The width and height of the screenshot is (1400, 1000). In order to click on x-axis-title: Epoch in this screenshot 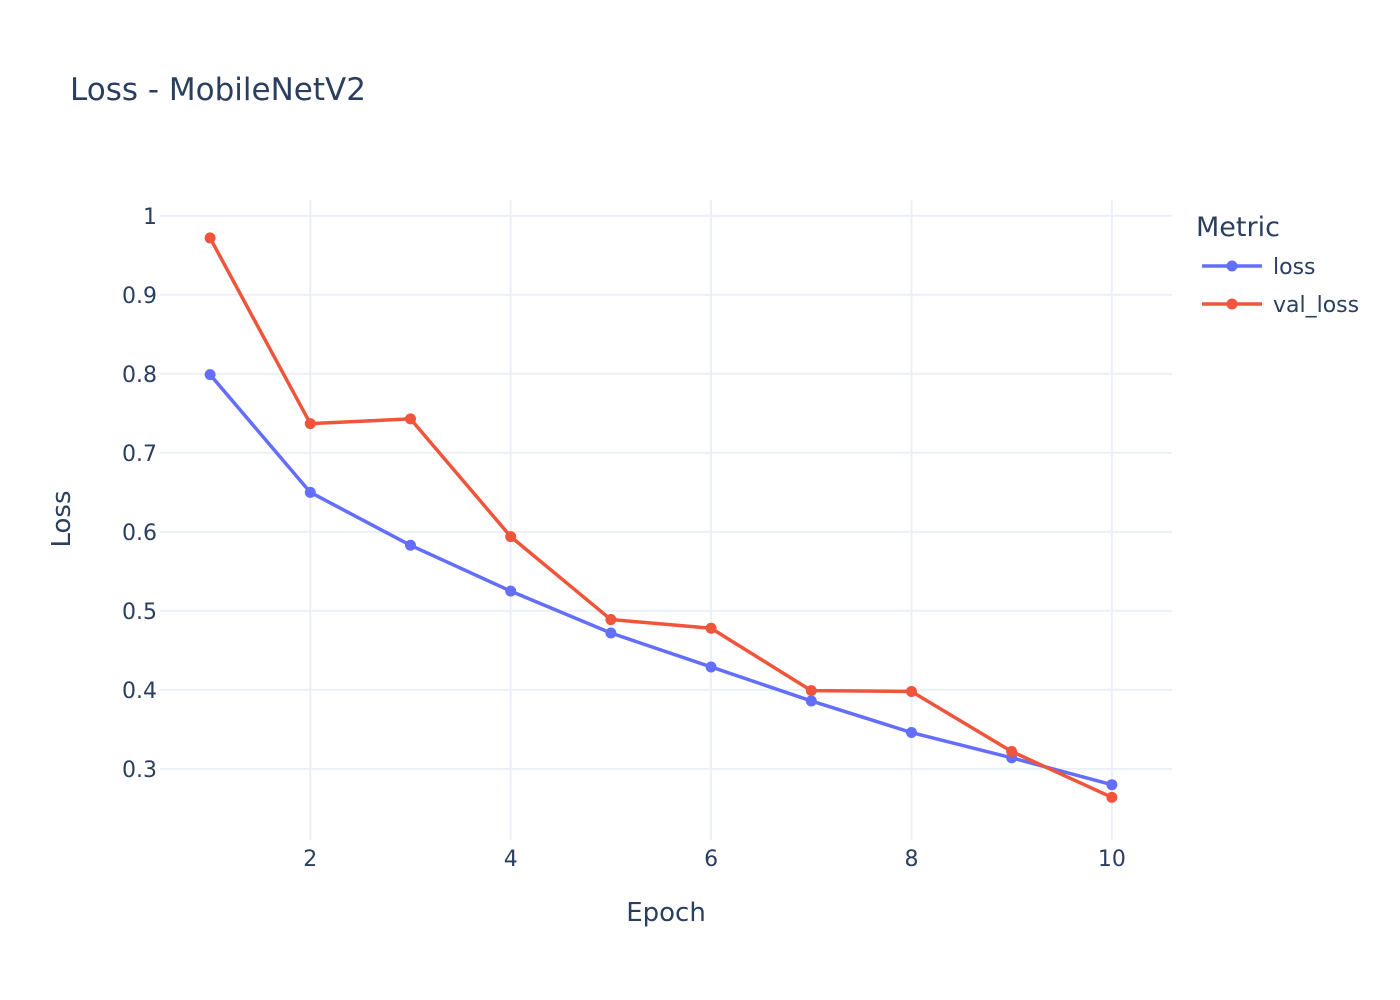, I will do `click(666, 913)`.